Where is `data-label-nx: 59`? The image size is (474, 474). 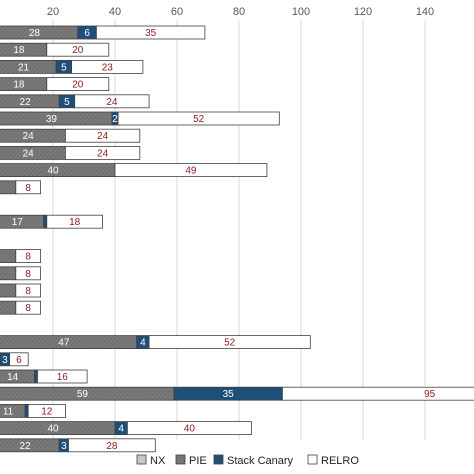
data-label-nx: 59 is located at coordinates (83, 394).